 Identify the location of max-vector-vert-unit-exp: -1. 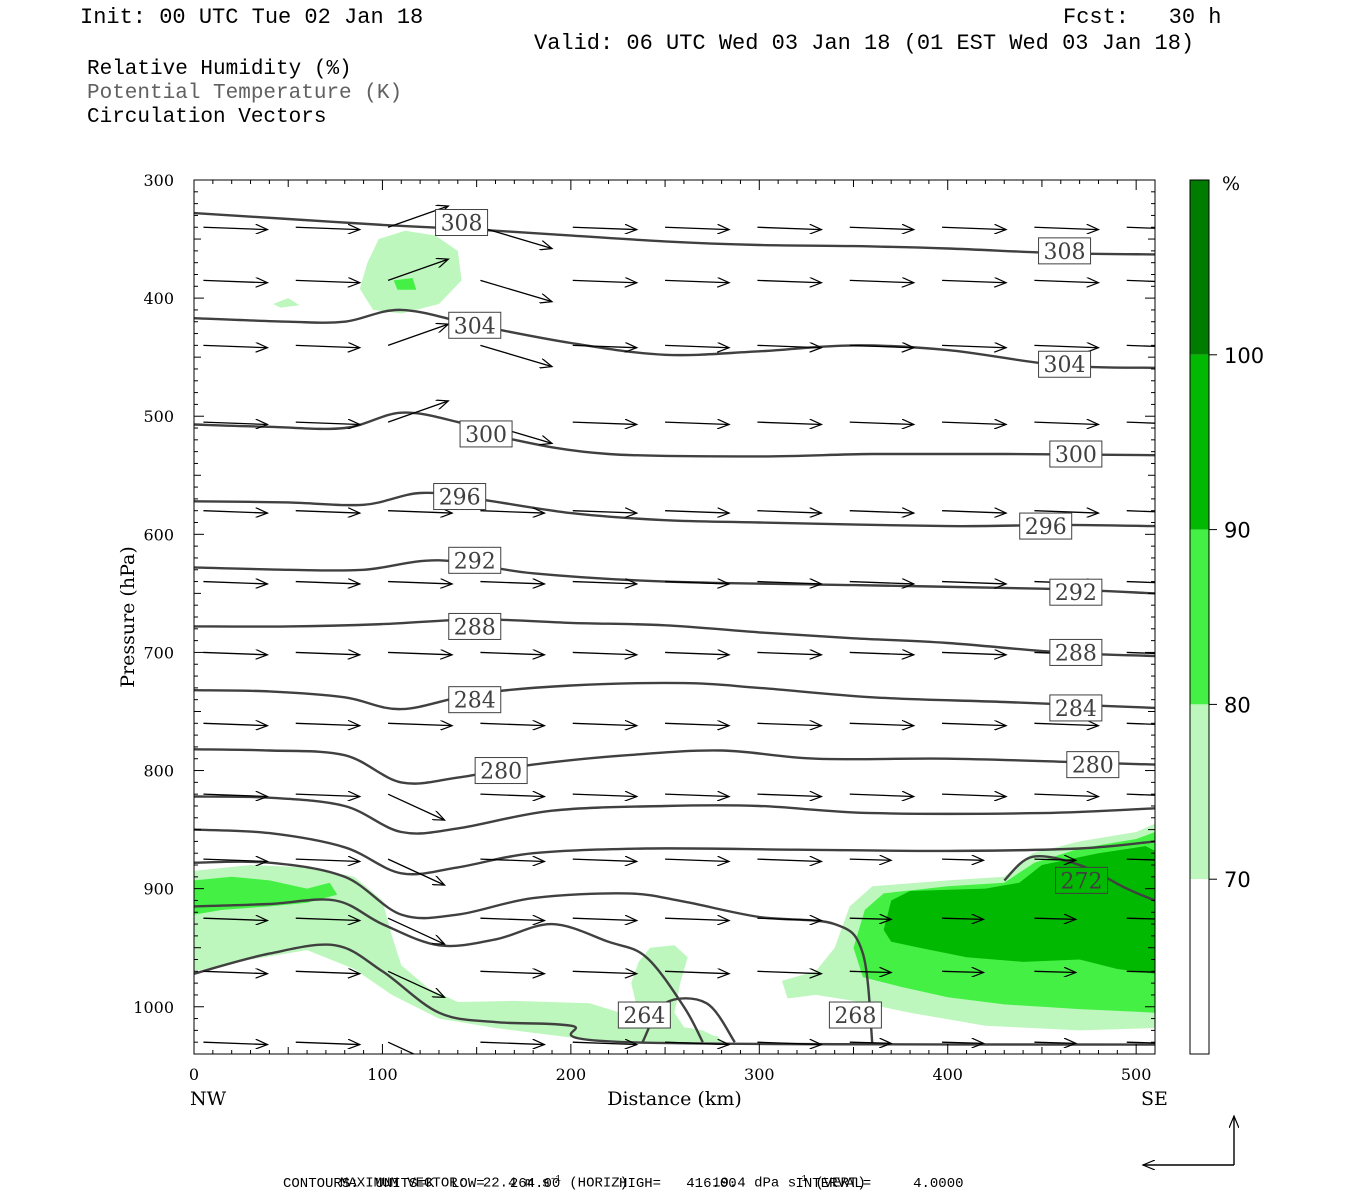
(801, 1179).